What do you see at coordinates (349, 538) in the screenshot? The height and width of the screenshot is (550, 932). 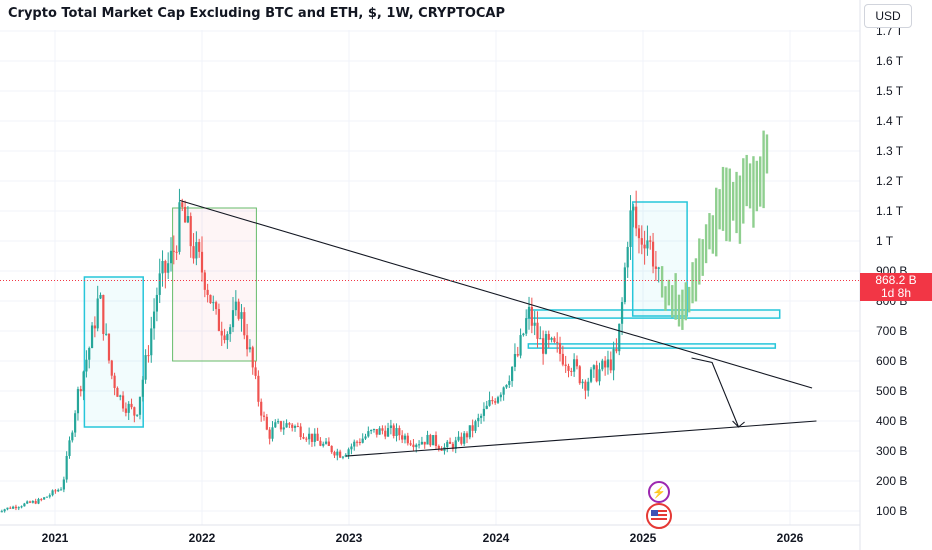 I see `x-tick-label: 2023` at bounding box center [349, 538].